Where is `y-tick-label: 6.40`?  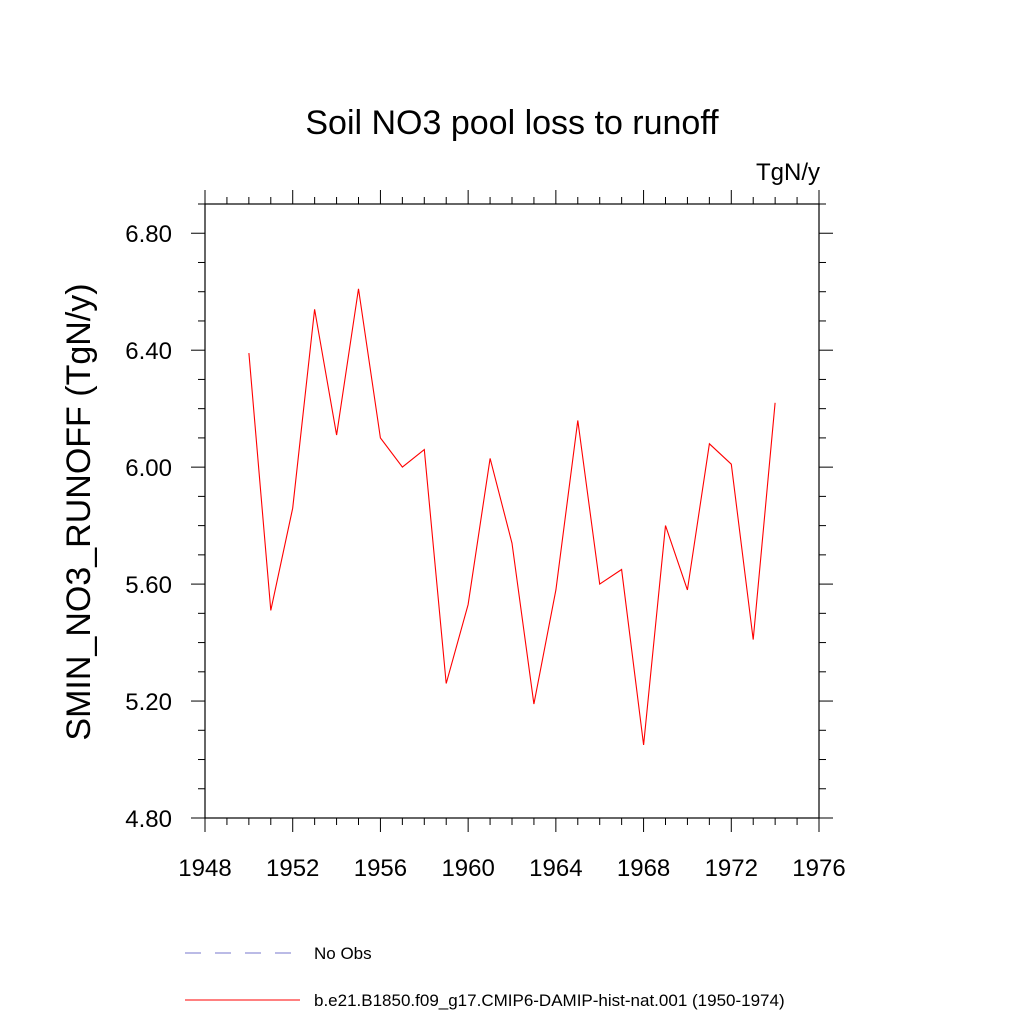 y-tick-label: 6.40 is located at coordinates (148, 351).